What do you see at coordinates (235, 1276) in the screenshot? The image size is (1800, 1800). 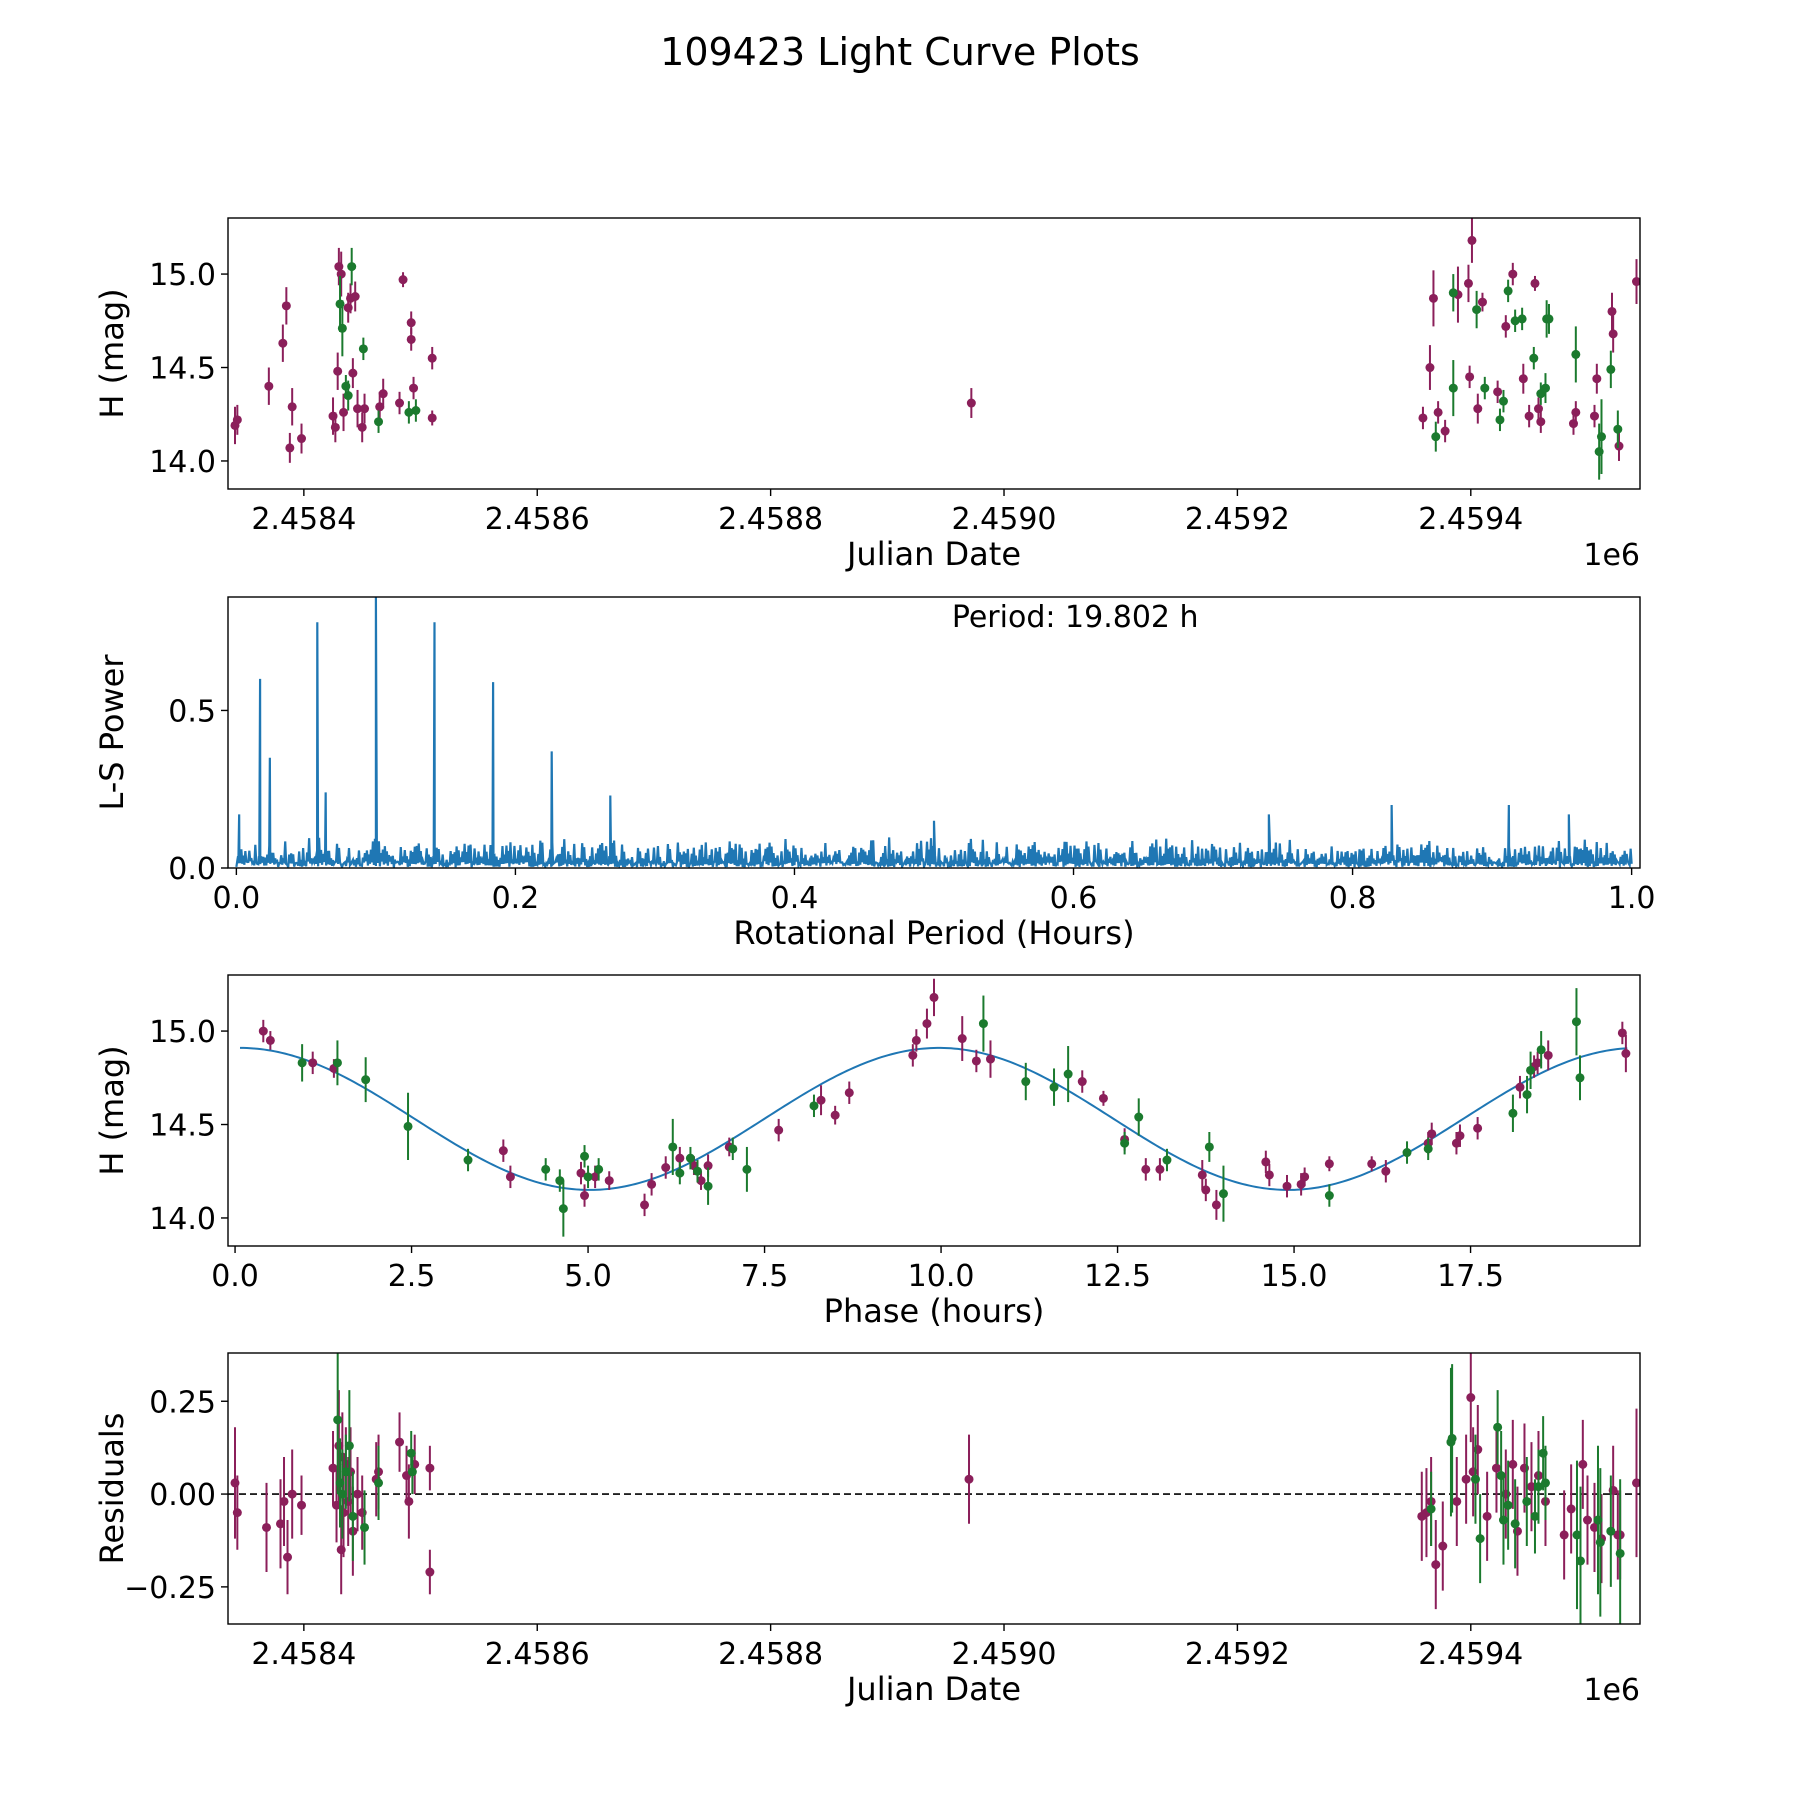 I see `x-tick-label: 0.0` at bounding box center [235, 1276].